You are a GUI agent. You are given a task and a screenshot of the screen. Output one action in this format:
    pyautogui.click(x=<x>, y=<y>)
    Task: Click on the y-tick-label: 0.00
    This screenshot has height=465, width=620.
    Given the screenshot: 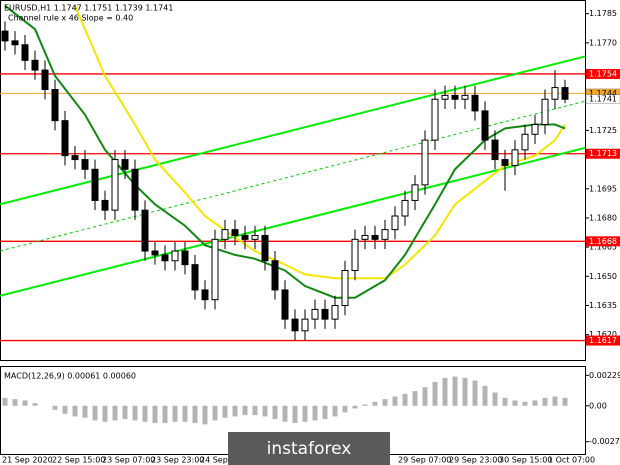 What is the action you would take?
    pyautogui.click(x=598, y=405)
    